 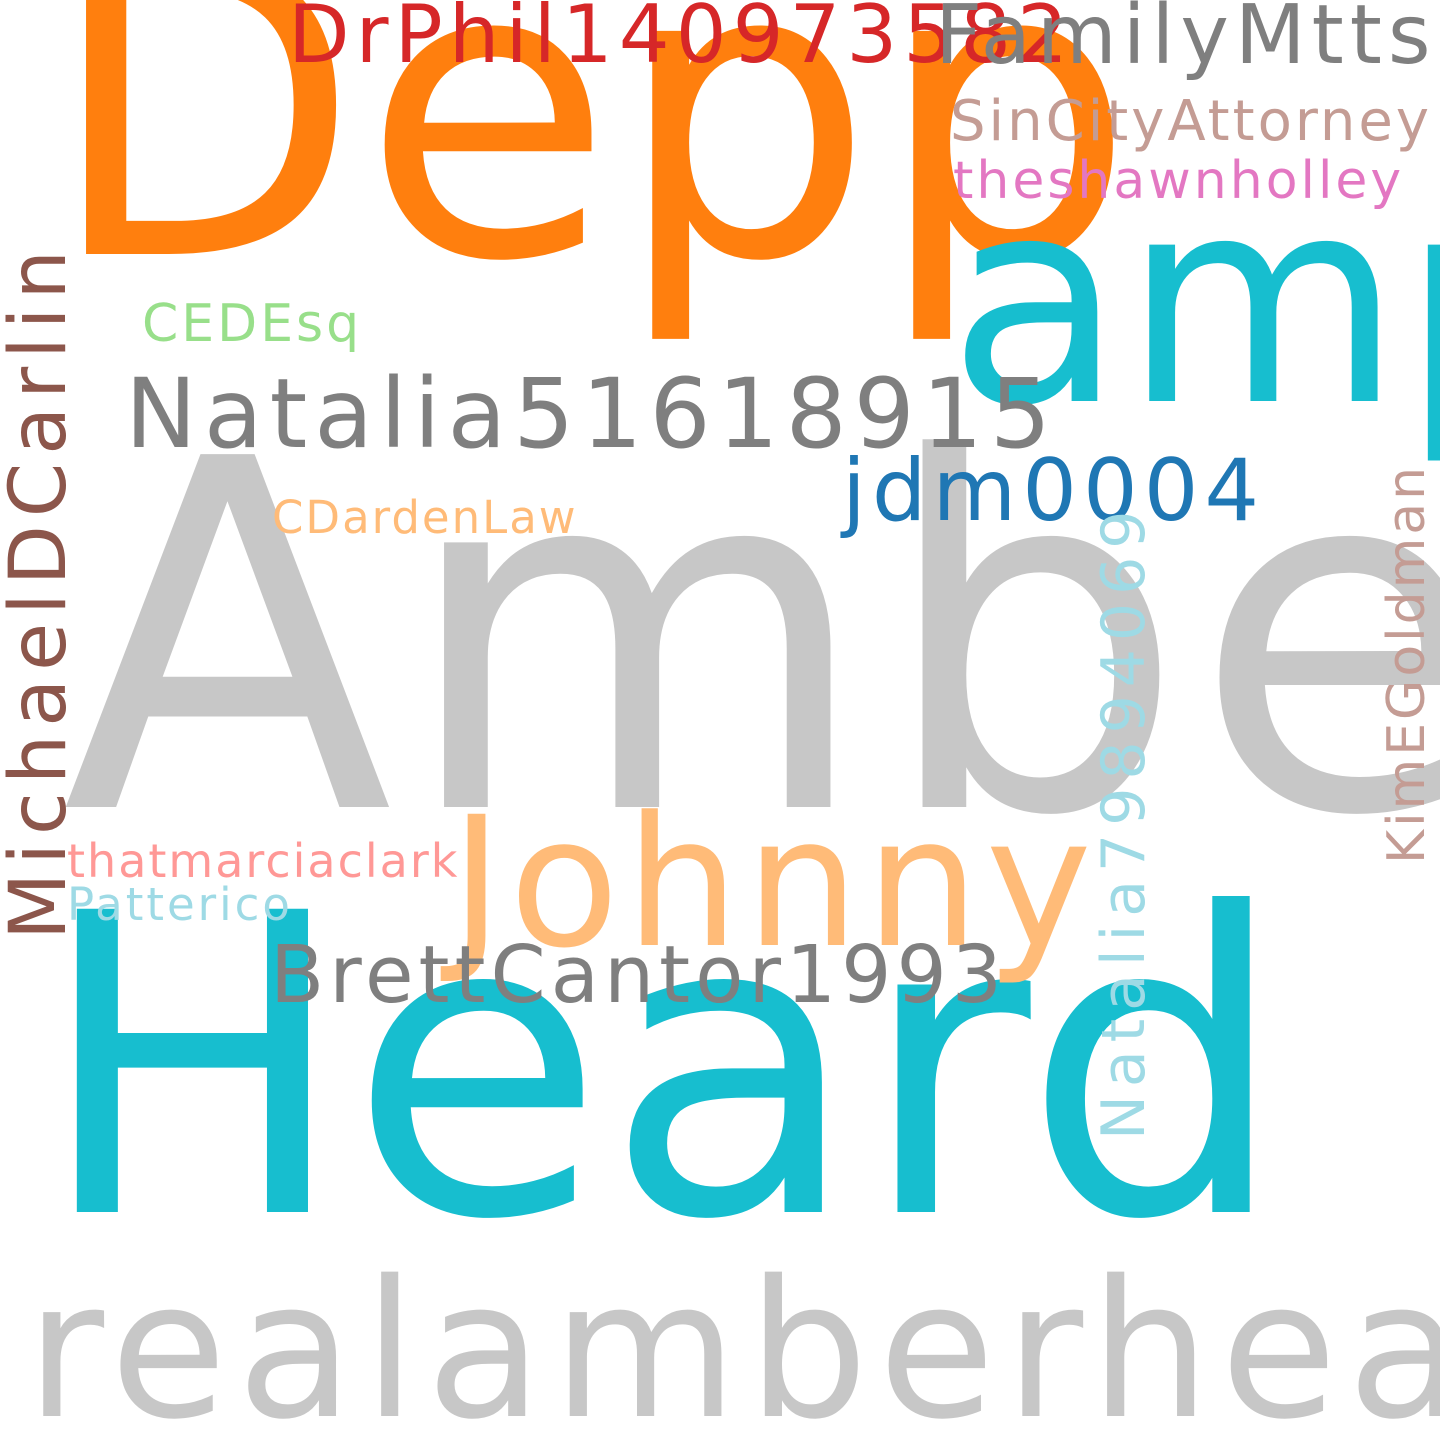 What do you see at coordinates (774, 883) in the screenshot?
I see `word-johnny: Johnny` at bounding box center [774, 883].